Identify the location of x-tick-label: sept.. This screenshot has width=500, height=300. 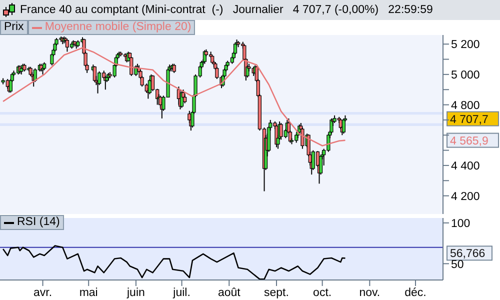
(276, 293).